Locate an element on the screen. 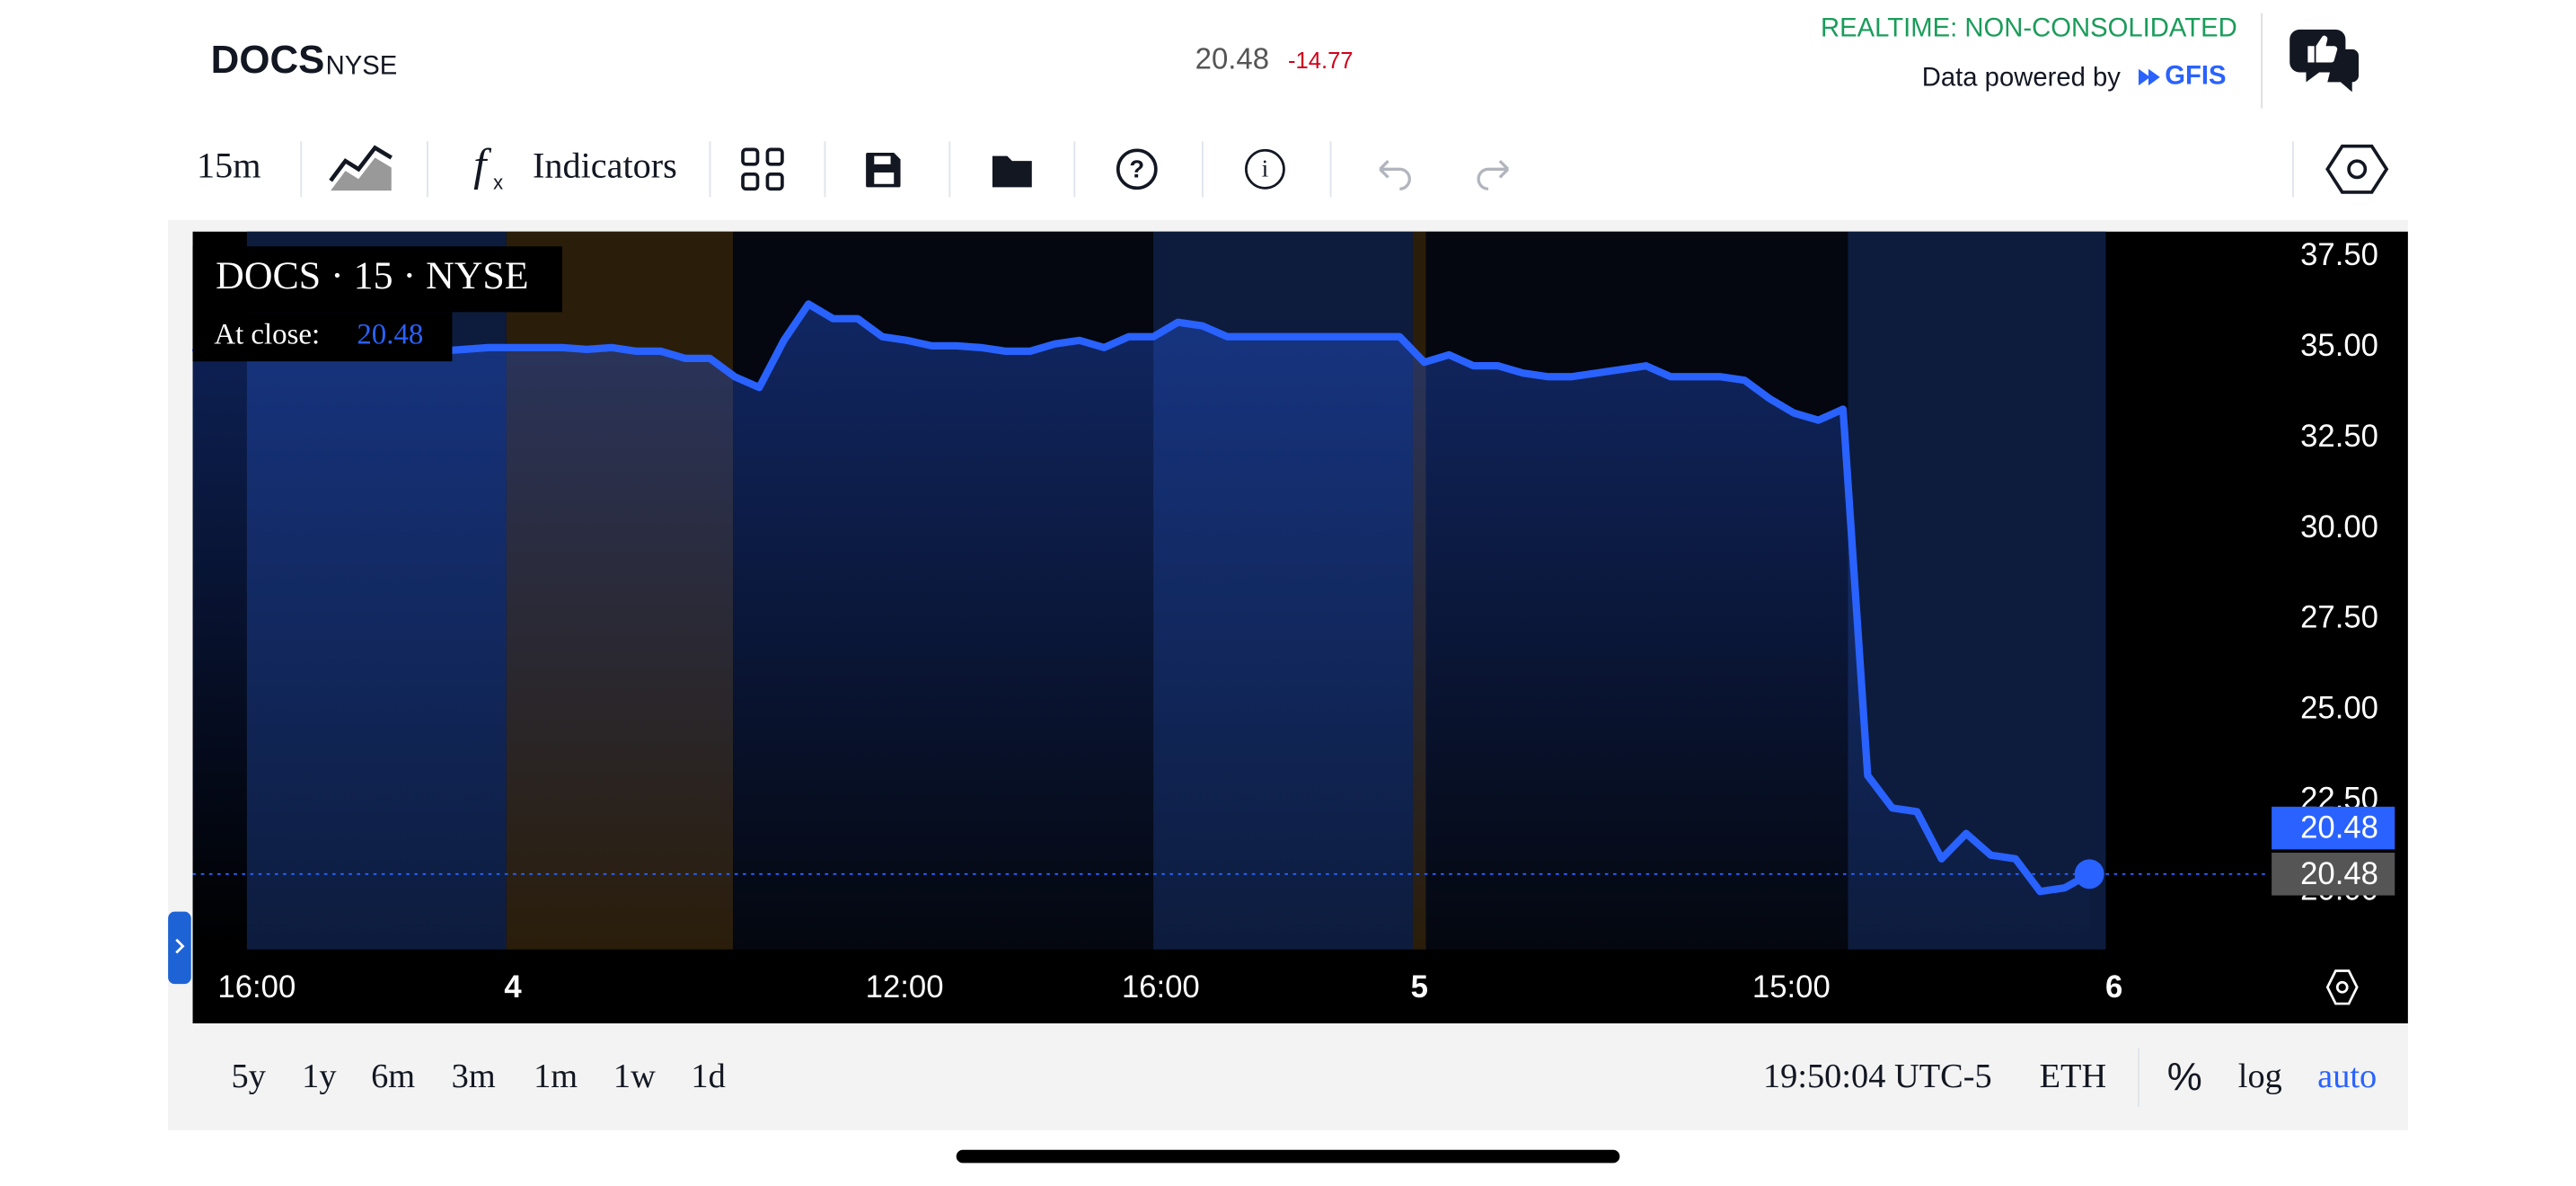 Image resolution: width=2576 pixels, height=1186 pixels. svg-text: f is located at coordinates (482, 164).